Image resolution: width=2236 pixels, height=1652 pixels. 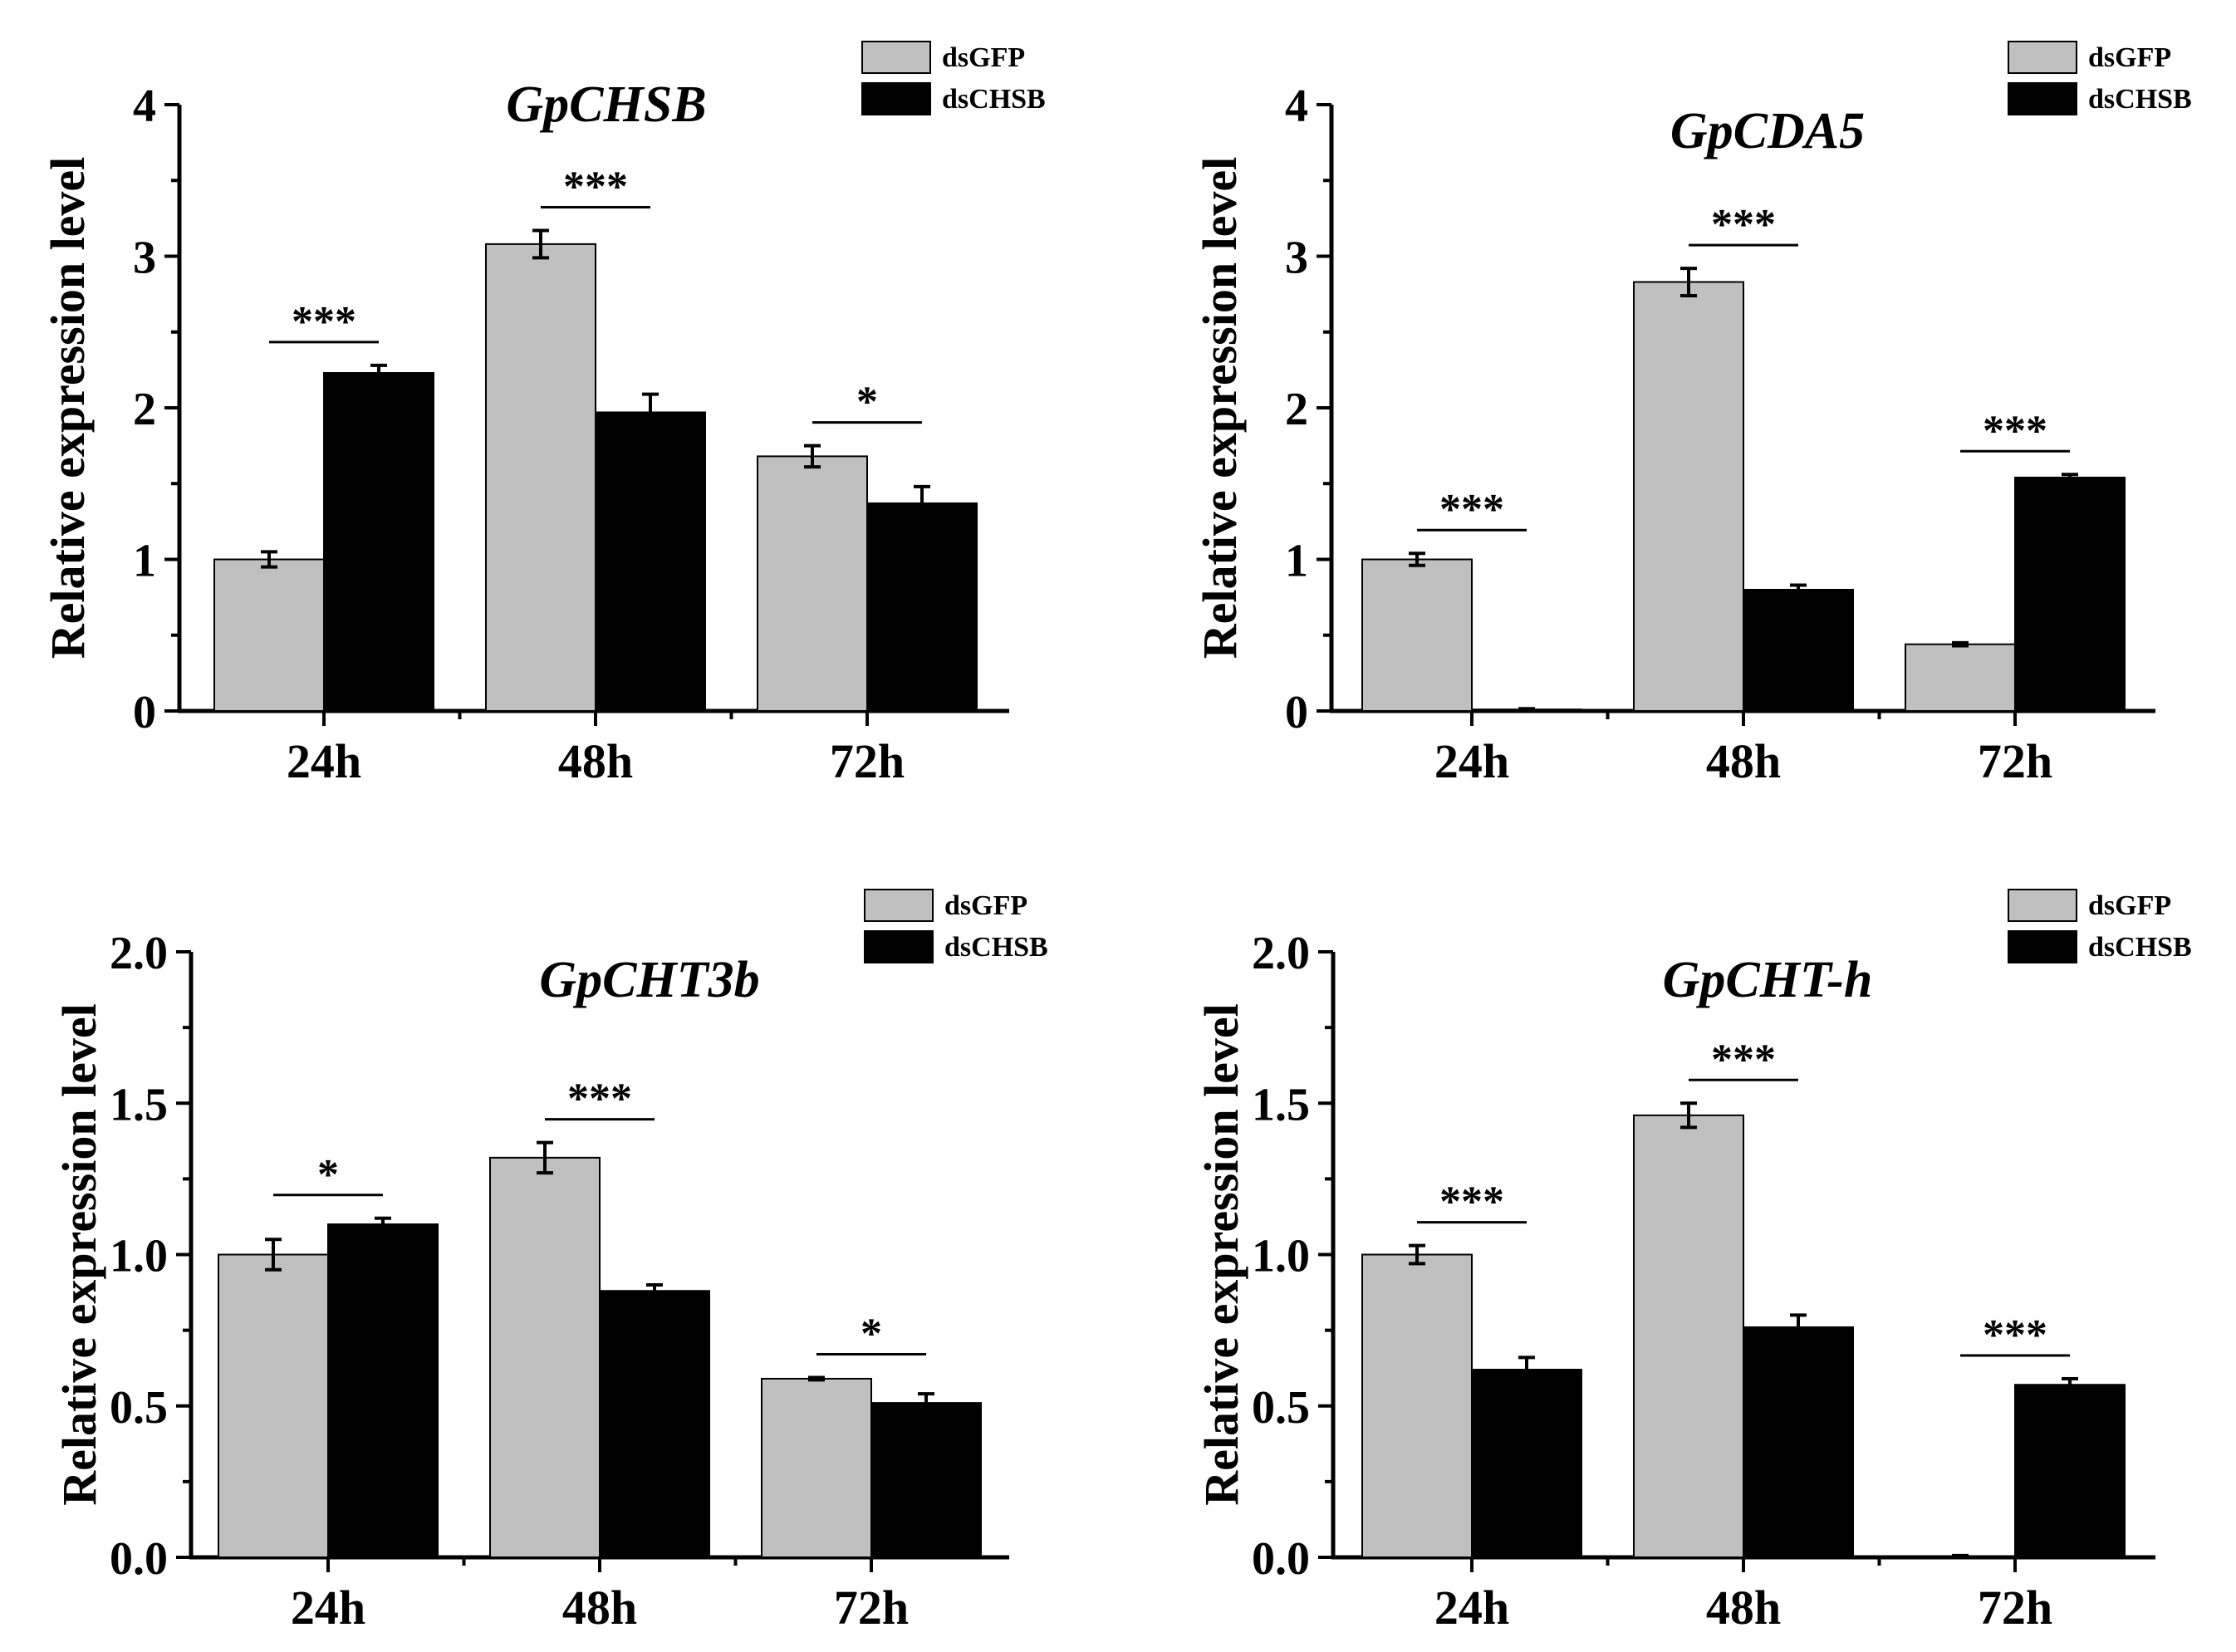 What do you see at coordinates (899, 905) in the screenshot?
I see `legend-swatch-dsGFP` at bounding box center [899, 905].